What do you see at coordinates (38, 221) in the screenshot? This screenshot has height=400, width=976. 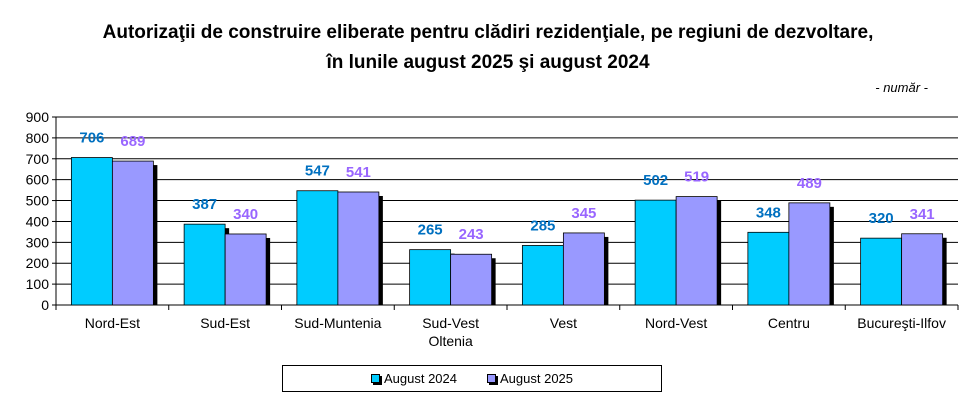 I see `y-tick-label: 400` at bounding box center [38, 221].